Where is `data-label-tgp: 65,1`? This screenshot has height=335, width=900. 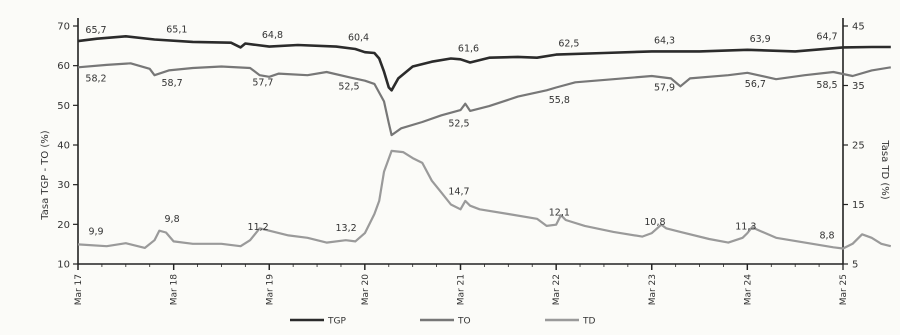 data-label-tgp: 65,1 is located at coordinates (176, 29).